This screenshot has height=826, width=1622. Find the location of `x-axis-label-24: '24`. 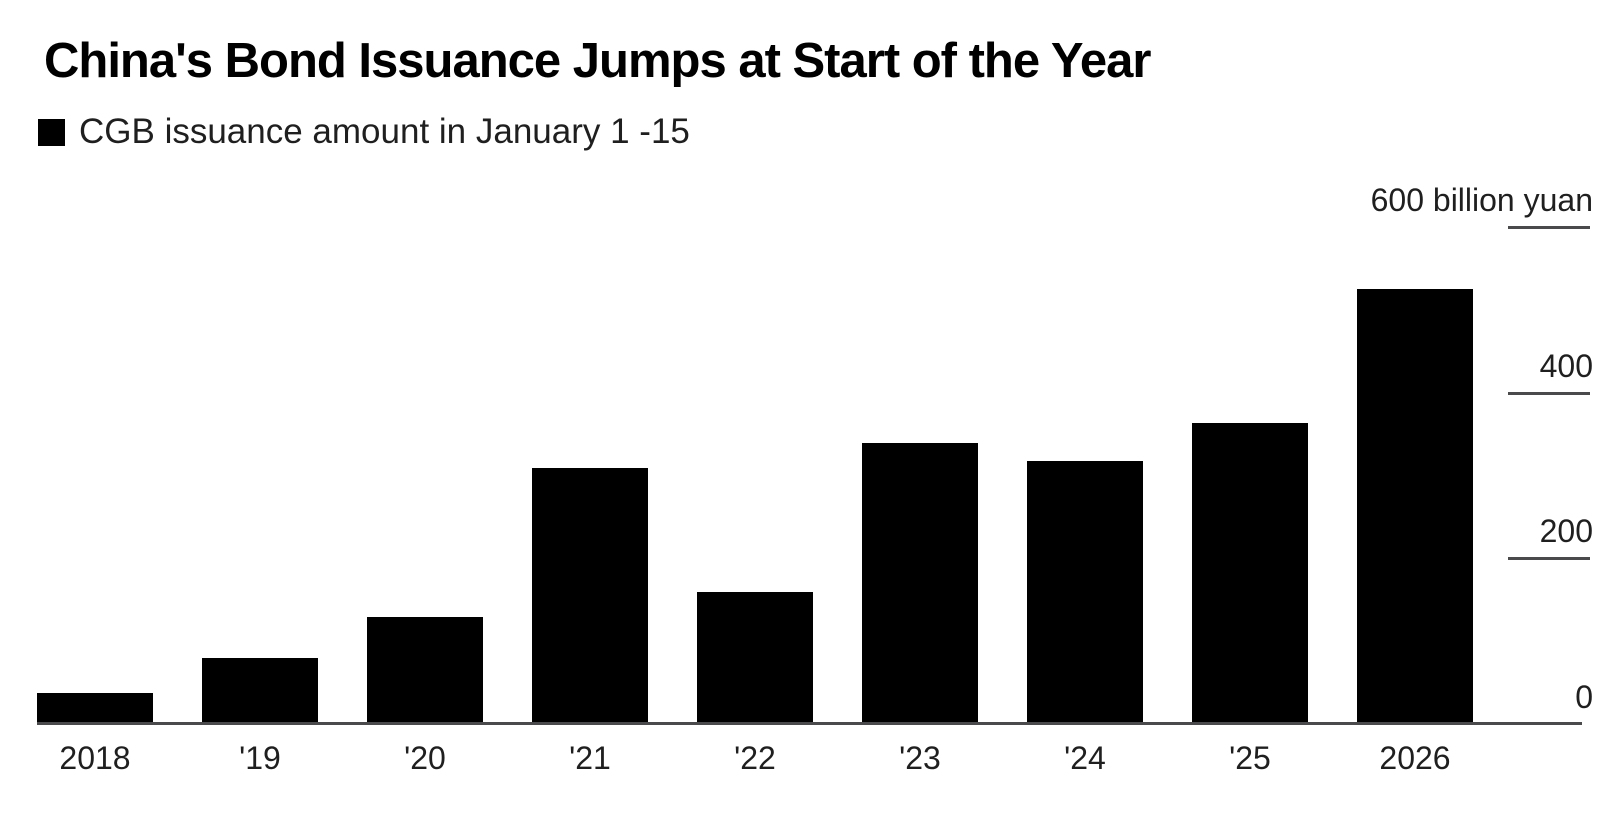

x-axis-label-24: '24 is located at coordinates (1085, 758).